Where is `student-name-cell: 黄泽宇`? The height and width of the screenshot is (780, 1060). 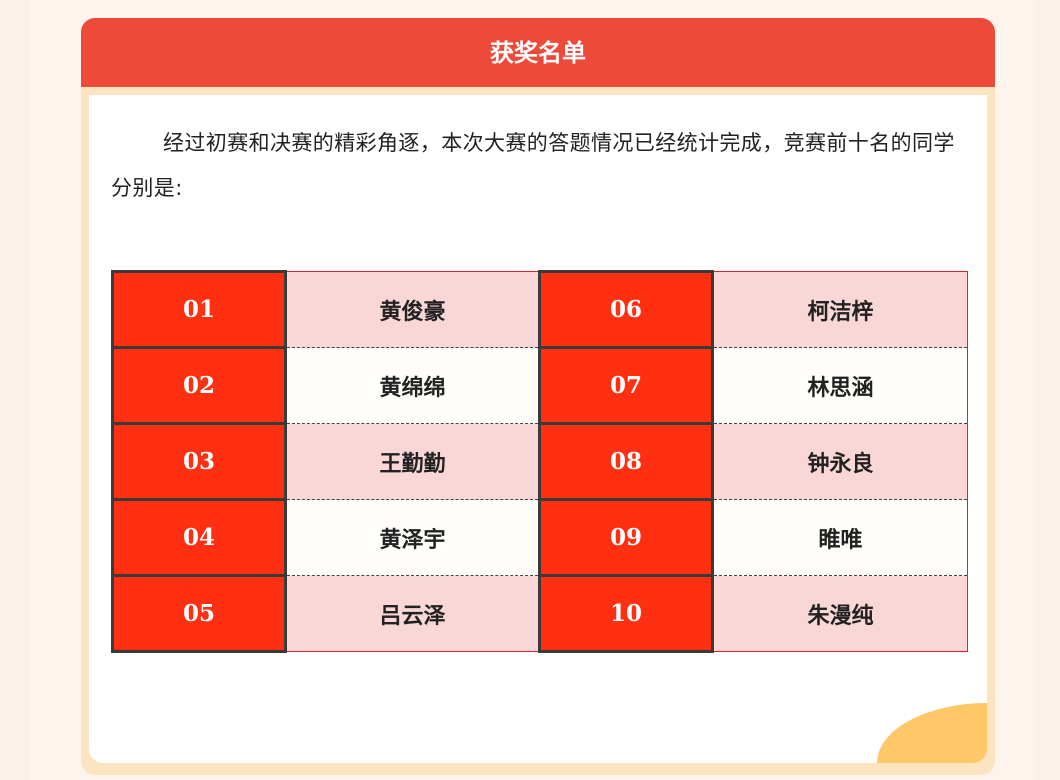
student-name-cell: 黄泽宇 is located at coordinates (412, 537).